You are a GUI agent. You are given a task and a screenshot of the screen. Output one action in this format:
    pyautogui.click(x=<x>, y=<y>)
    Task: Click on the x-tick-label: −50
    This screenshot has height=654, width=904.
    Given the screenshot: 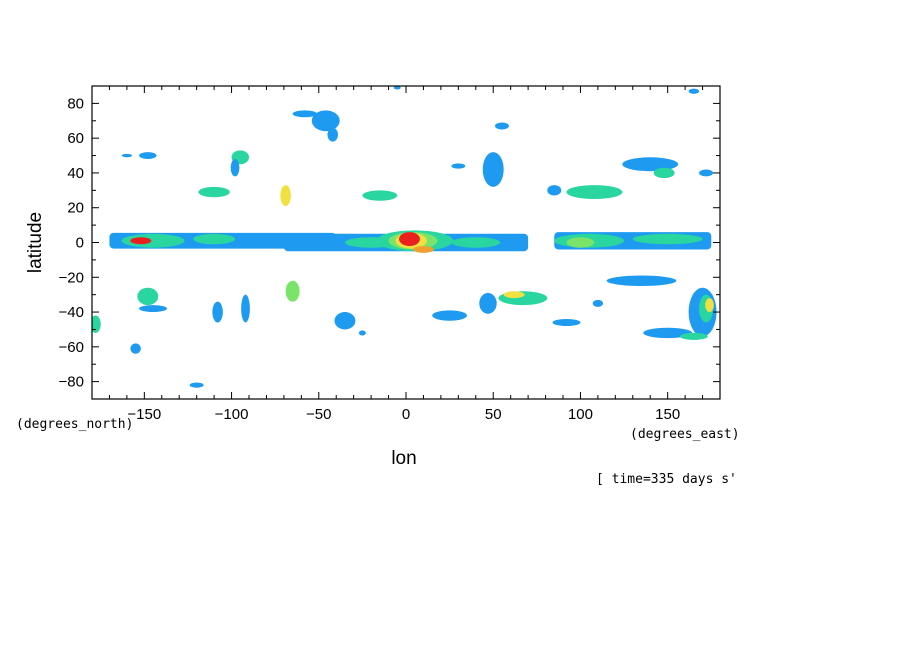 What is the action you would take?
    pyautogui.click(x=318, y=414)
    